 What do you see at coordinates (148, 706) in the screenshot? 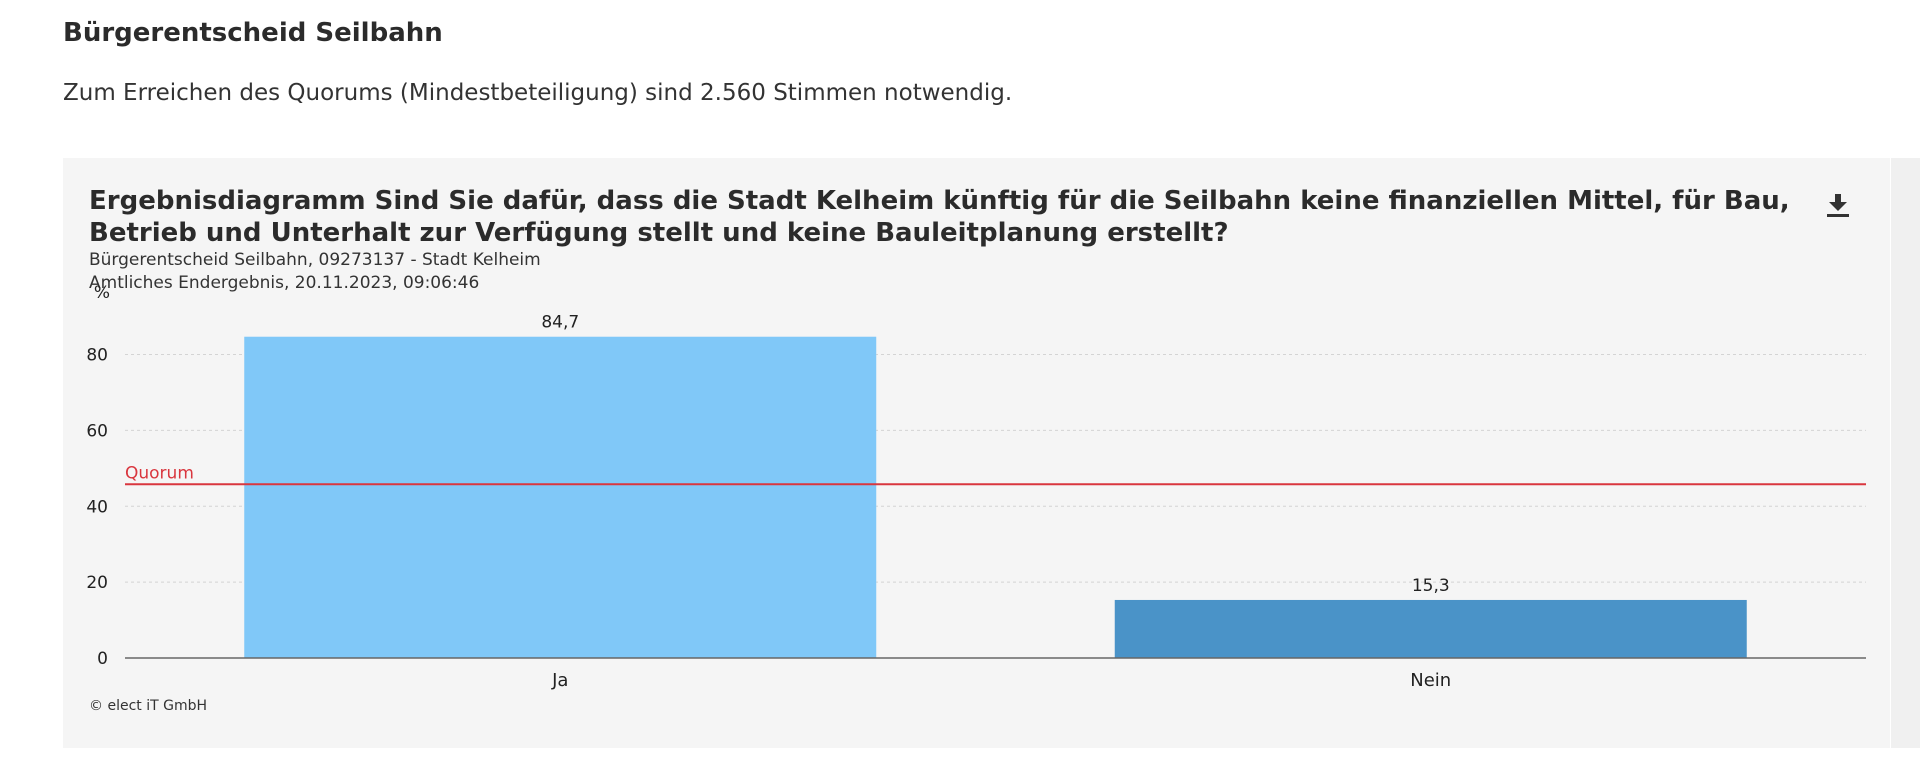
I see `chart-credits: © elect iT GmbH` at bounding box center [148, 706].